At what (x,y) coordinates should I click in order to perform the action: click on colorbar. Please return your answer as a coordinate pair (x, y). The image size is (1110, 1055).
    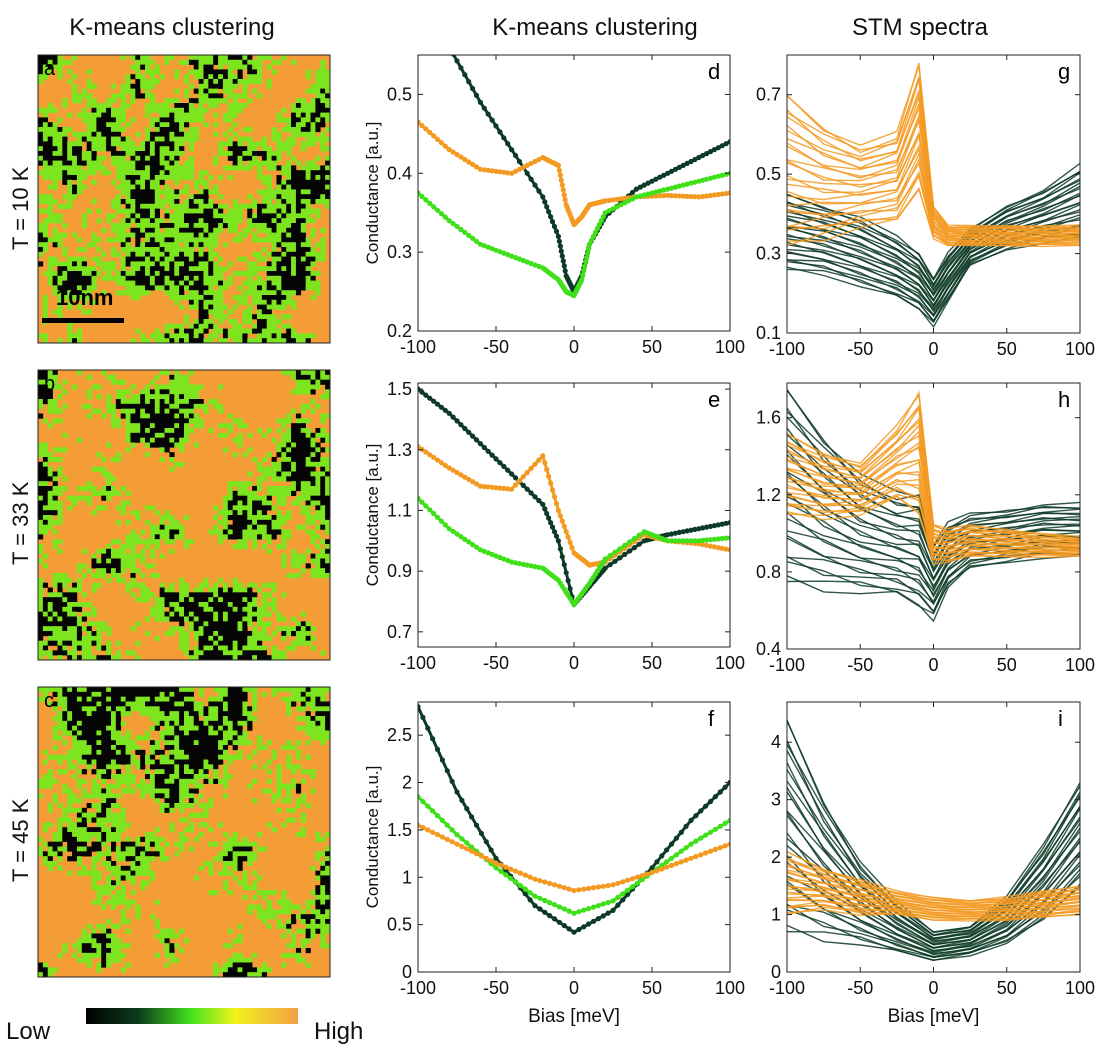
    Looking at the image, I should click on (192, 1016).